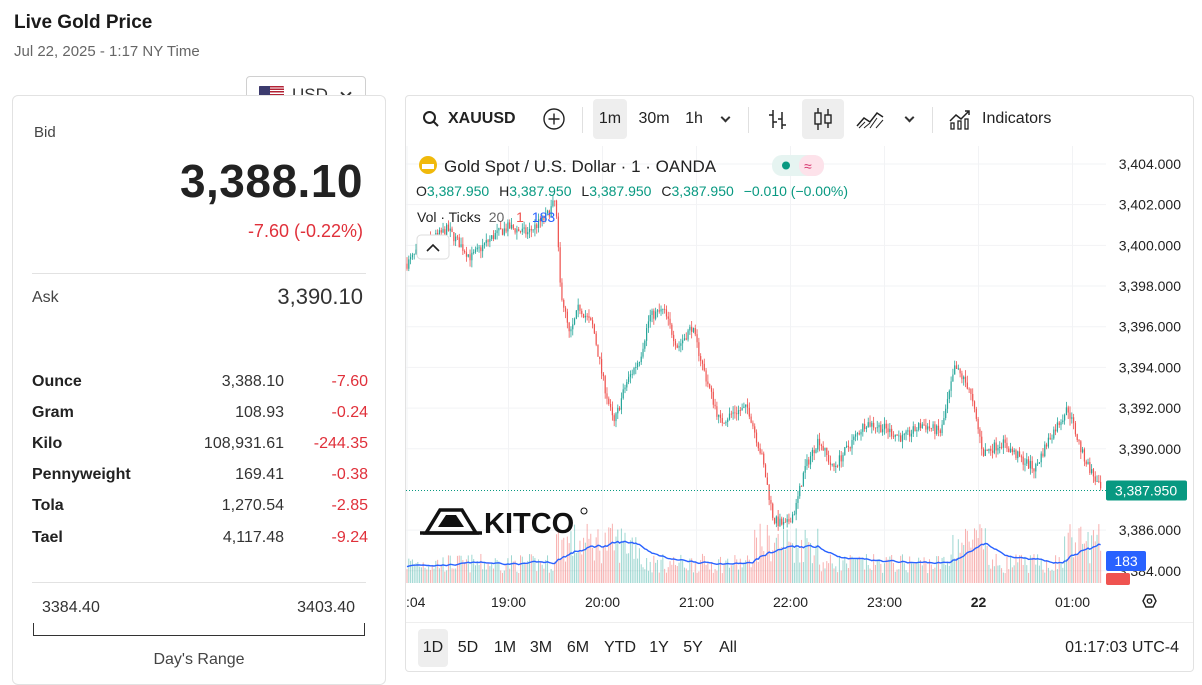 The image size is (1202, 685). I want to click on range-1y-button: 1Y, so click(659, 647).